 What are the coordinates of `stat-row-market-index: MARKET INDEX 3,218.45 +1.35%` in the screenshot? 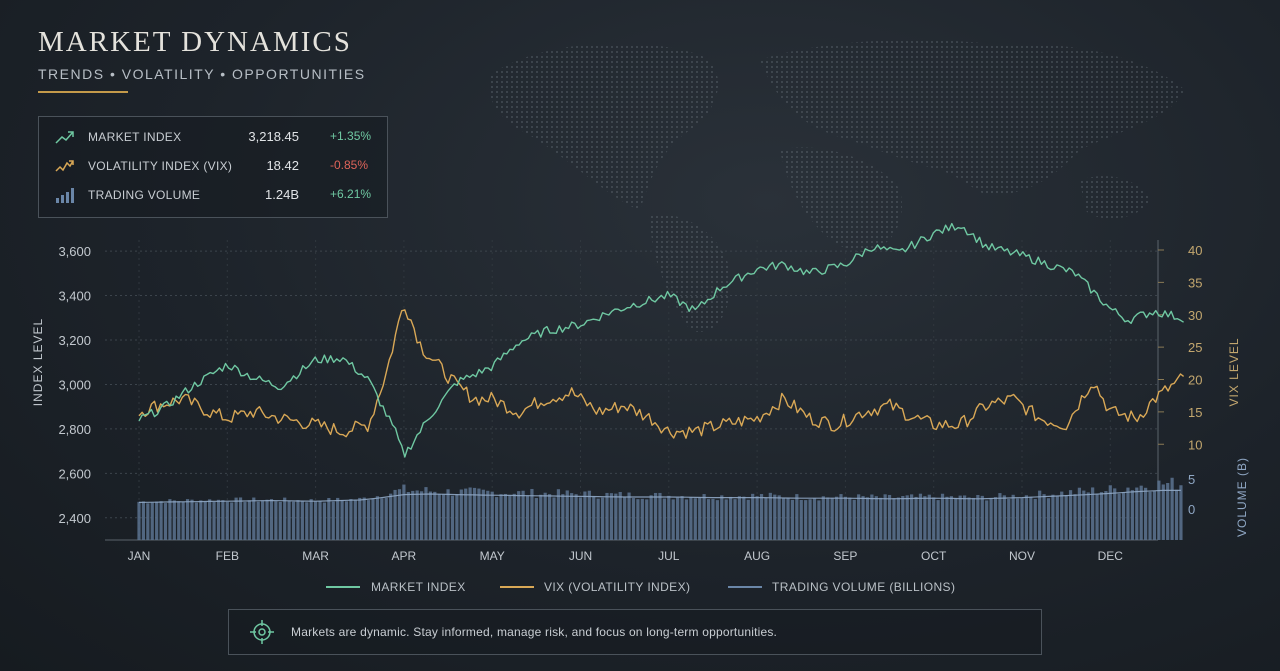 It's located at (213, 137).